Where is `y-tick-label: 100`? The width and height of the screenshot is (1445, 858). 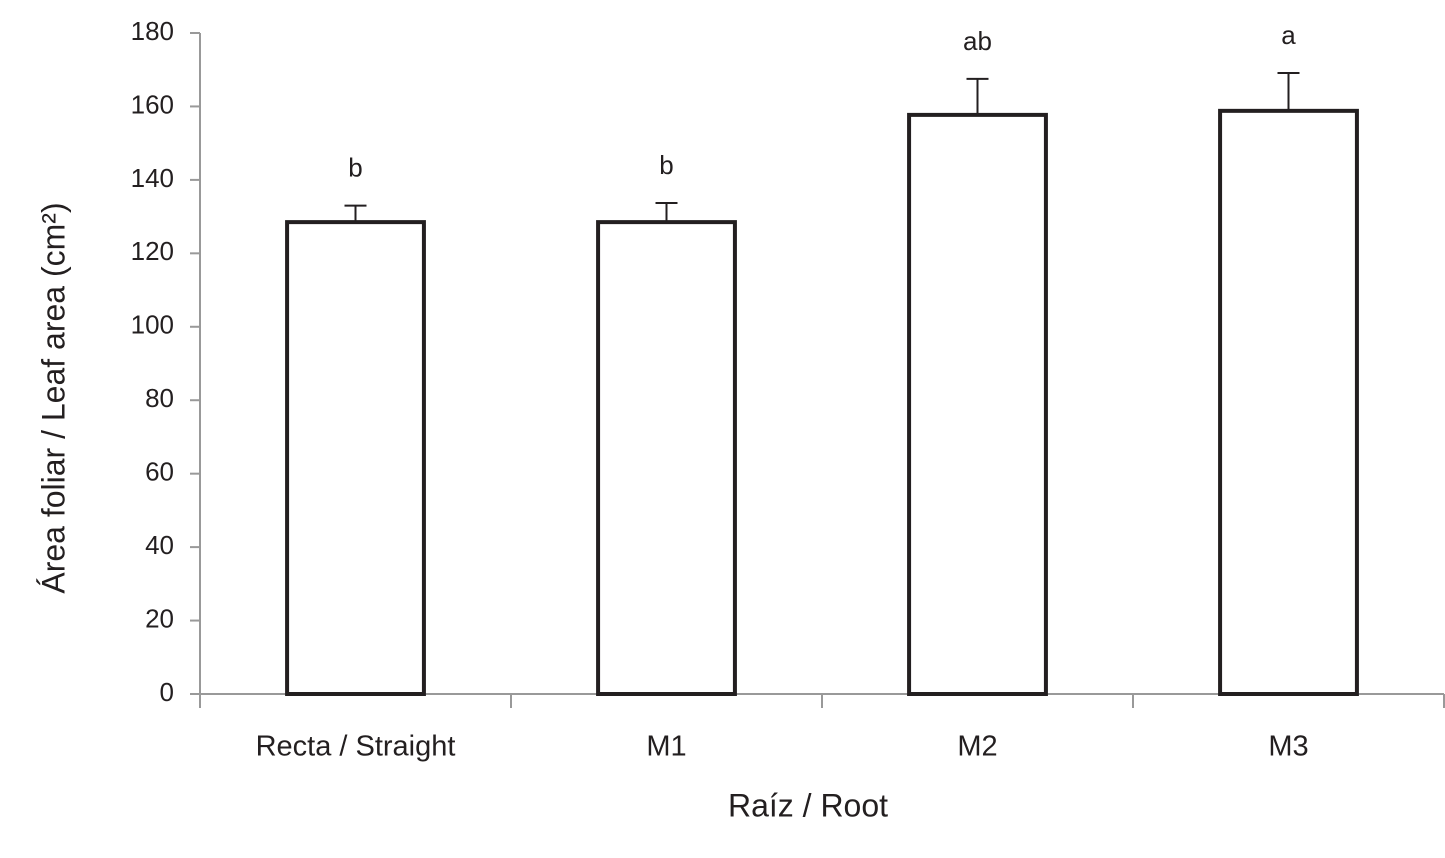
y-tick-label: 100 is located at coordinates (152, 325).